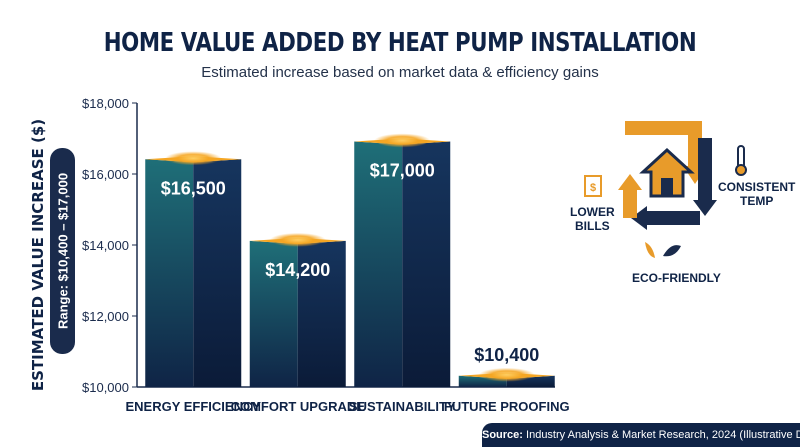 The width and height of the screenshot is (800, 447). Describe the element at coordinates (105, 387) in the screenshot. I see `y-tick-label: $10,000` at that location.